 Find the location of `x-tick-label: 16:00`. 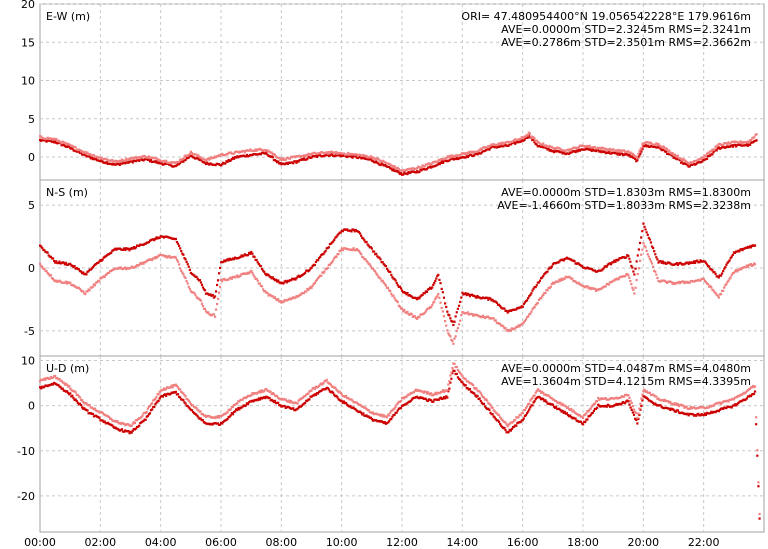

x-tick-label: 16:00 is located at coordinates (523, 542).